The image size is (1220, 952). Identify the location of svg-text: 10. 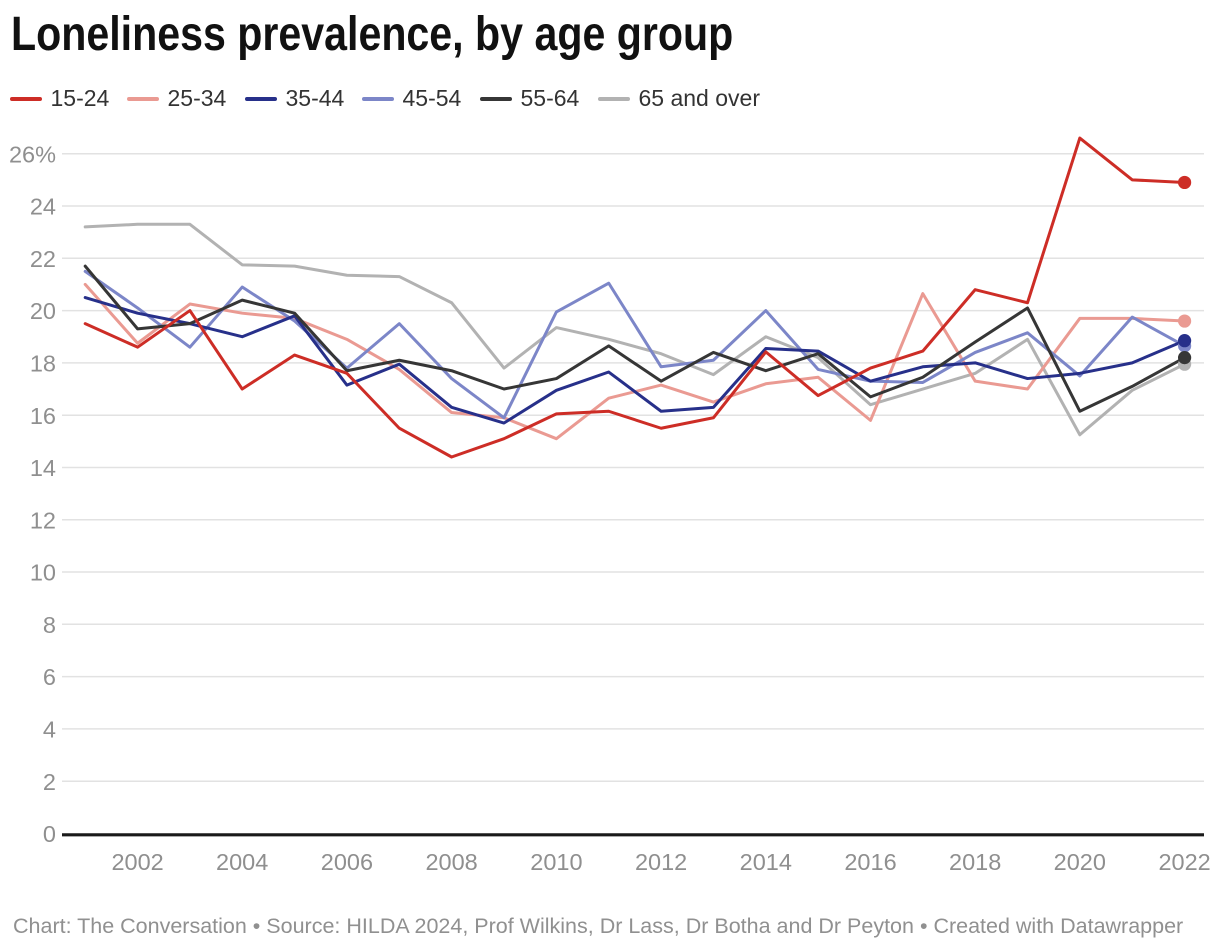
(43, 573).